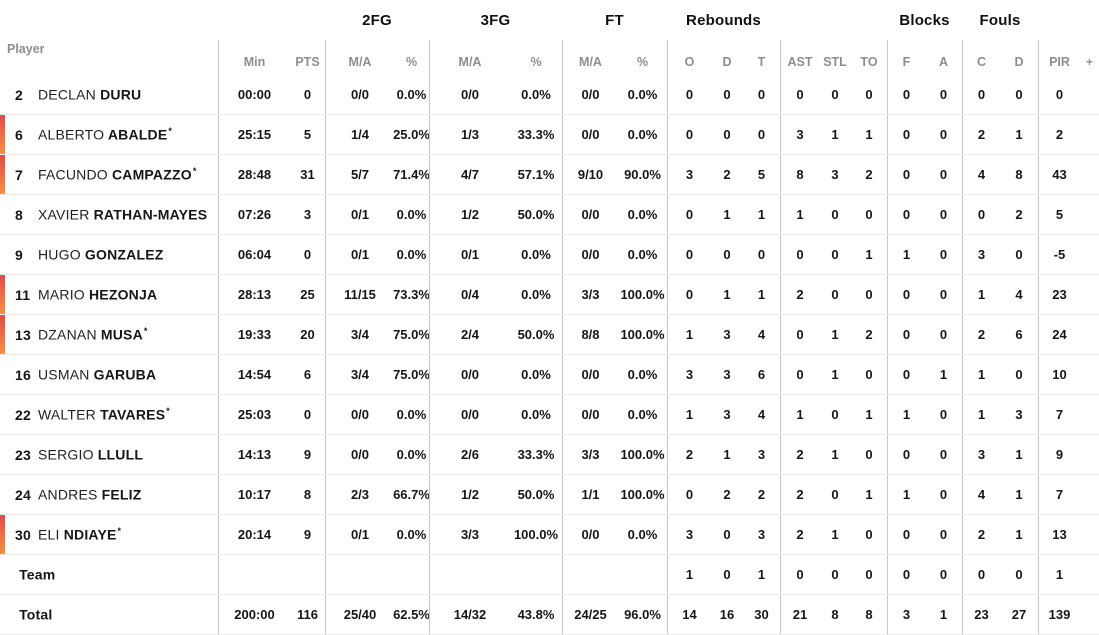 The height and width of the screenshot is (635, 1099). Describe the element at coordinates (1000, 20) in the screenshot. I see `group-header-fouls: Fouls` at that location.